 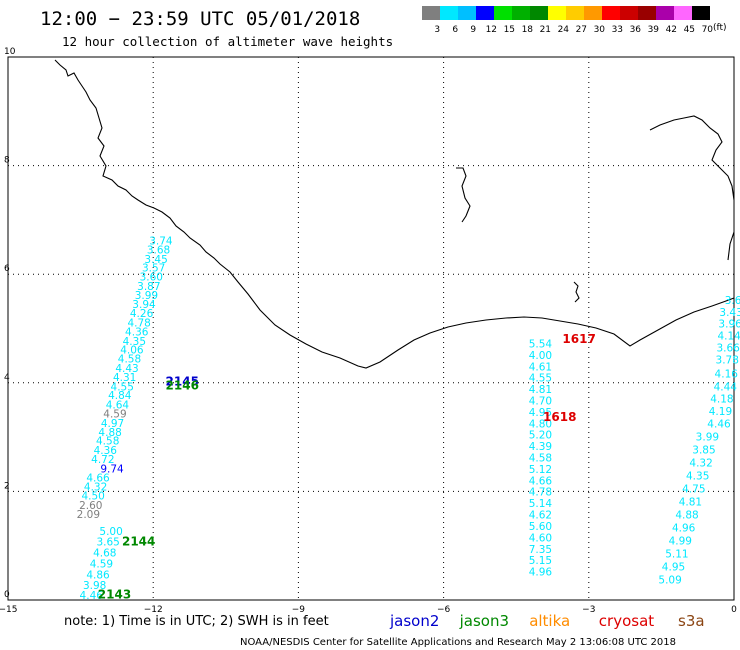 What do you see at coordinates (541, 481) in the screenshot?
I see `wave-height-value: 4.66` at bounding box center [541, 481].